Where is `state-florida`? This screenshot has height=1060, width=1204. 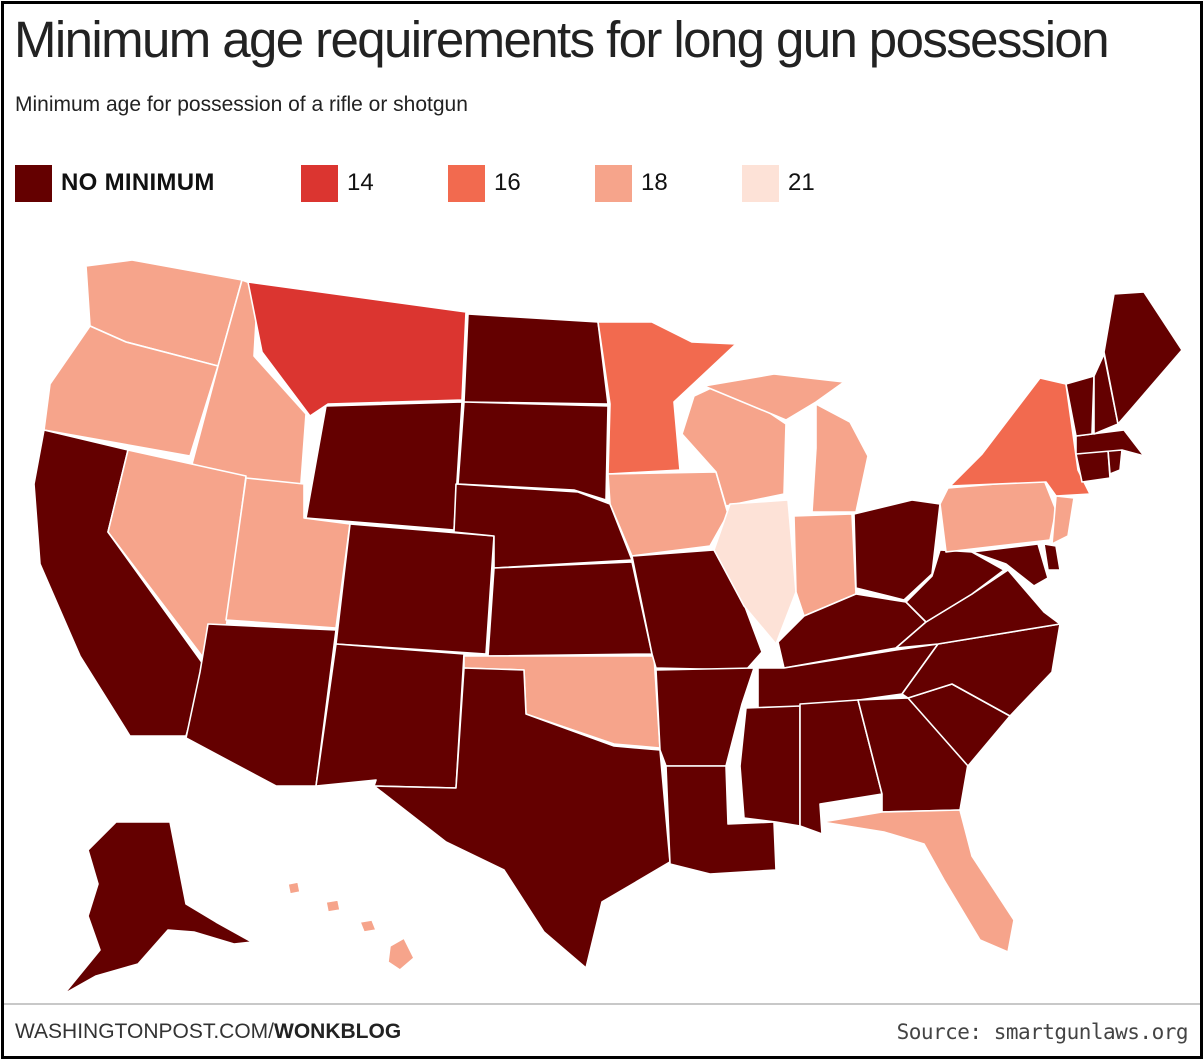
state-florida is located at coordinates (918, 881).